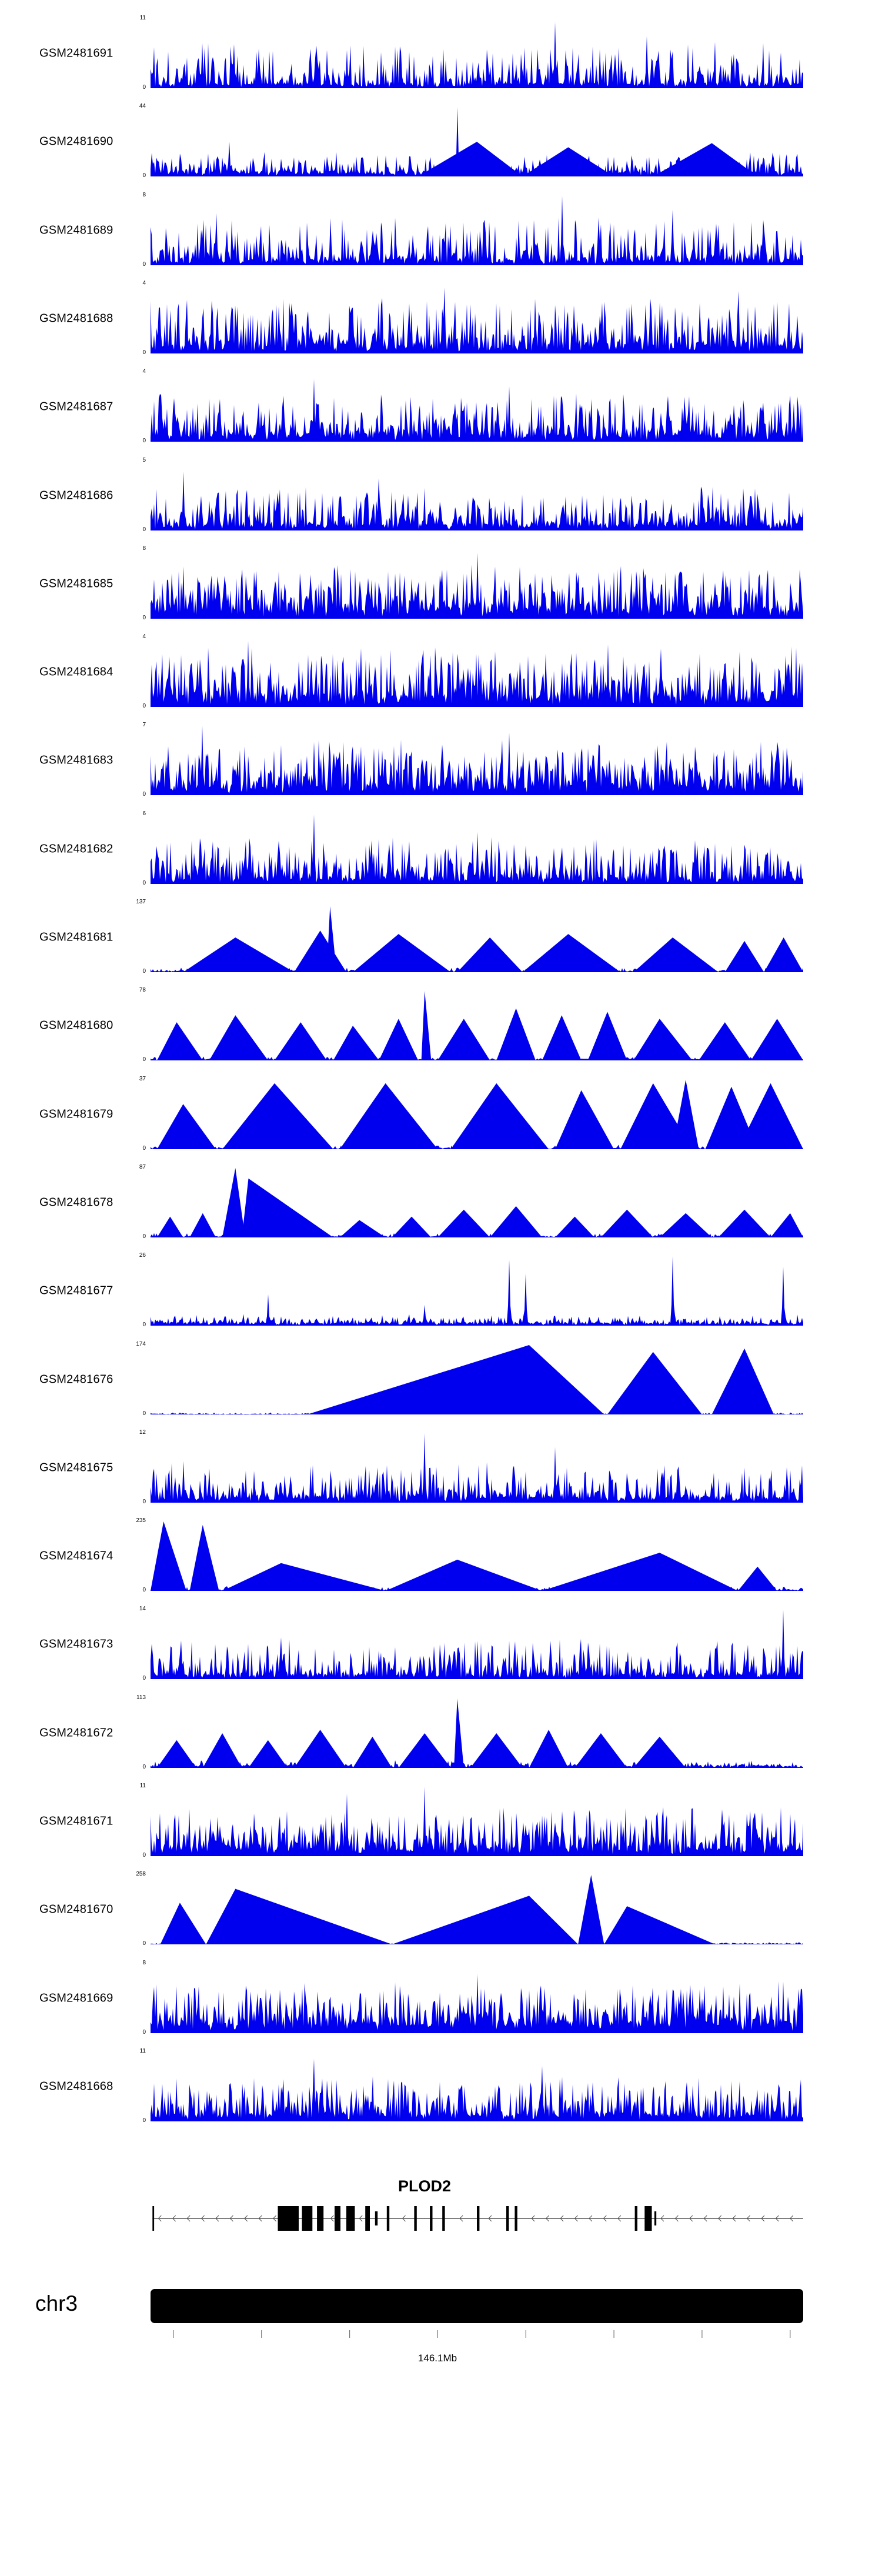 The width and height of the screenshot is (882, 2576). I want to click on track-row-GSM2481676: GSM2481676 174 0, so click(441, 1379).